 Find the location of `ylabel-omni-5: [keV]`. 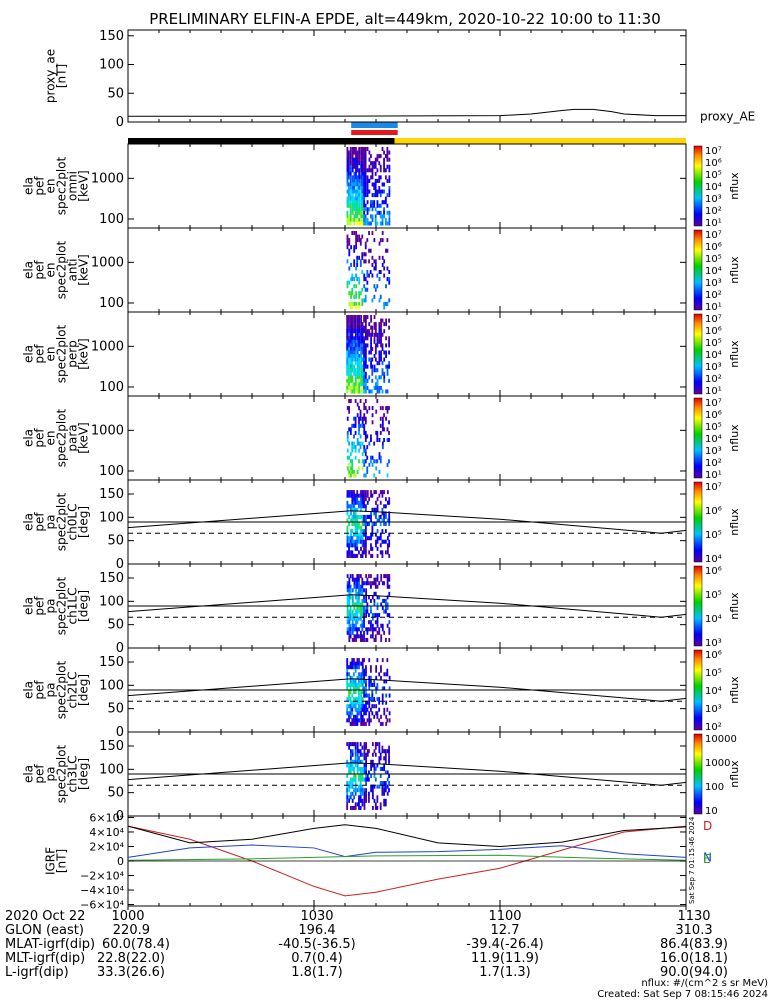

ylabel-omni-5: [keV] is located at coordinates (84, 185).